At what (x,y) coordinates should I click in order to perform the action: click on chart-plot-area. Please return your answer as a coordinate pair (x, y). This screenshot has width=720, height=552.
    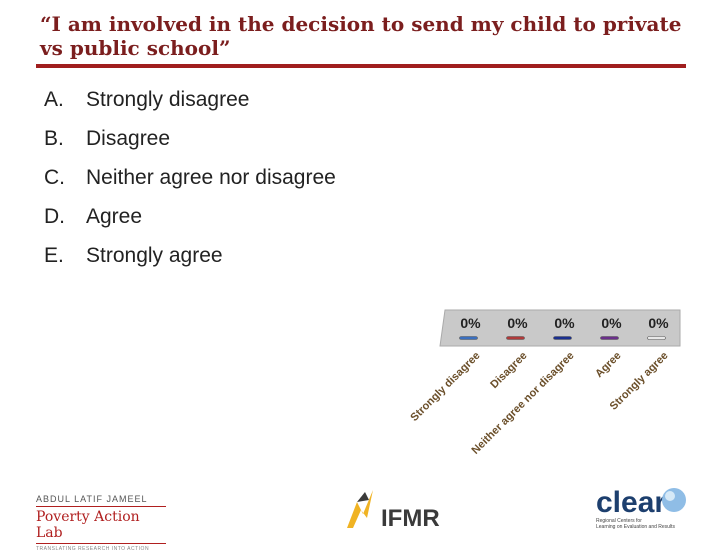
    Looking at the image, I should click on (560, 328).